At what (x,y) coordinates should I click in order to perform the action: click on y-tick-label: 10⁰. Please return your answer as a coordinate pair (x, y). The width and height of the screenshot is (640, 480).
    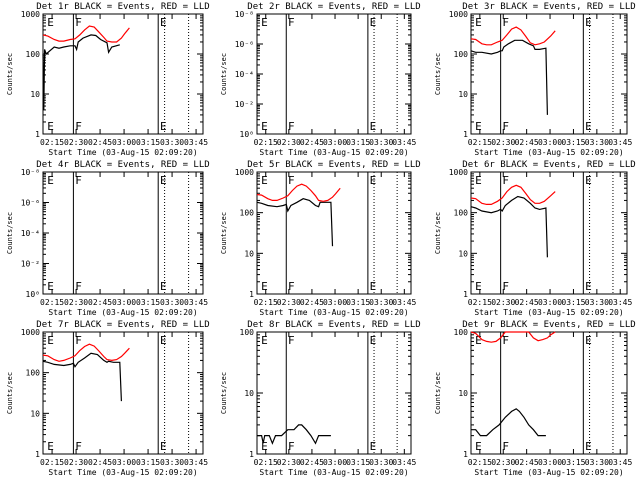
    Looking at the image, I should click on (247, 134).